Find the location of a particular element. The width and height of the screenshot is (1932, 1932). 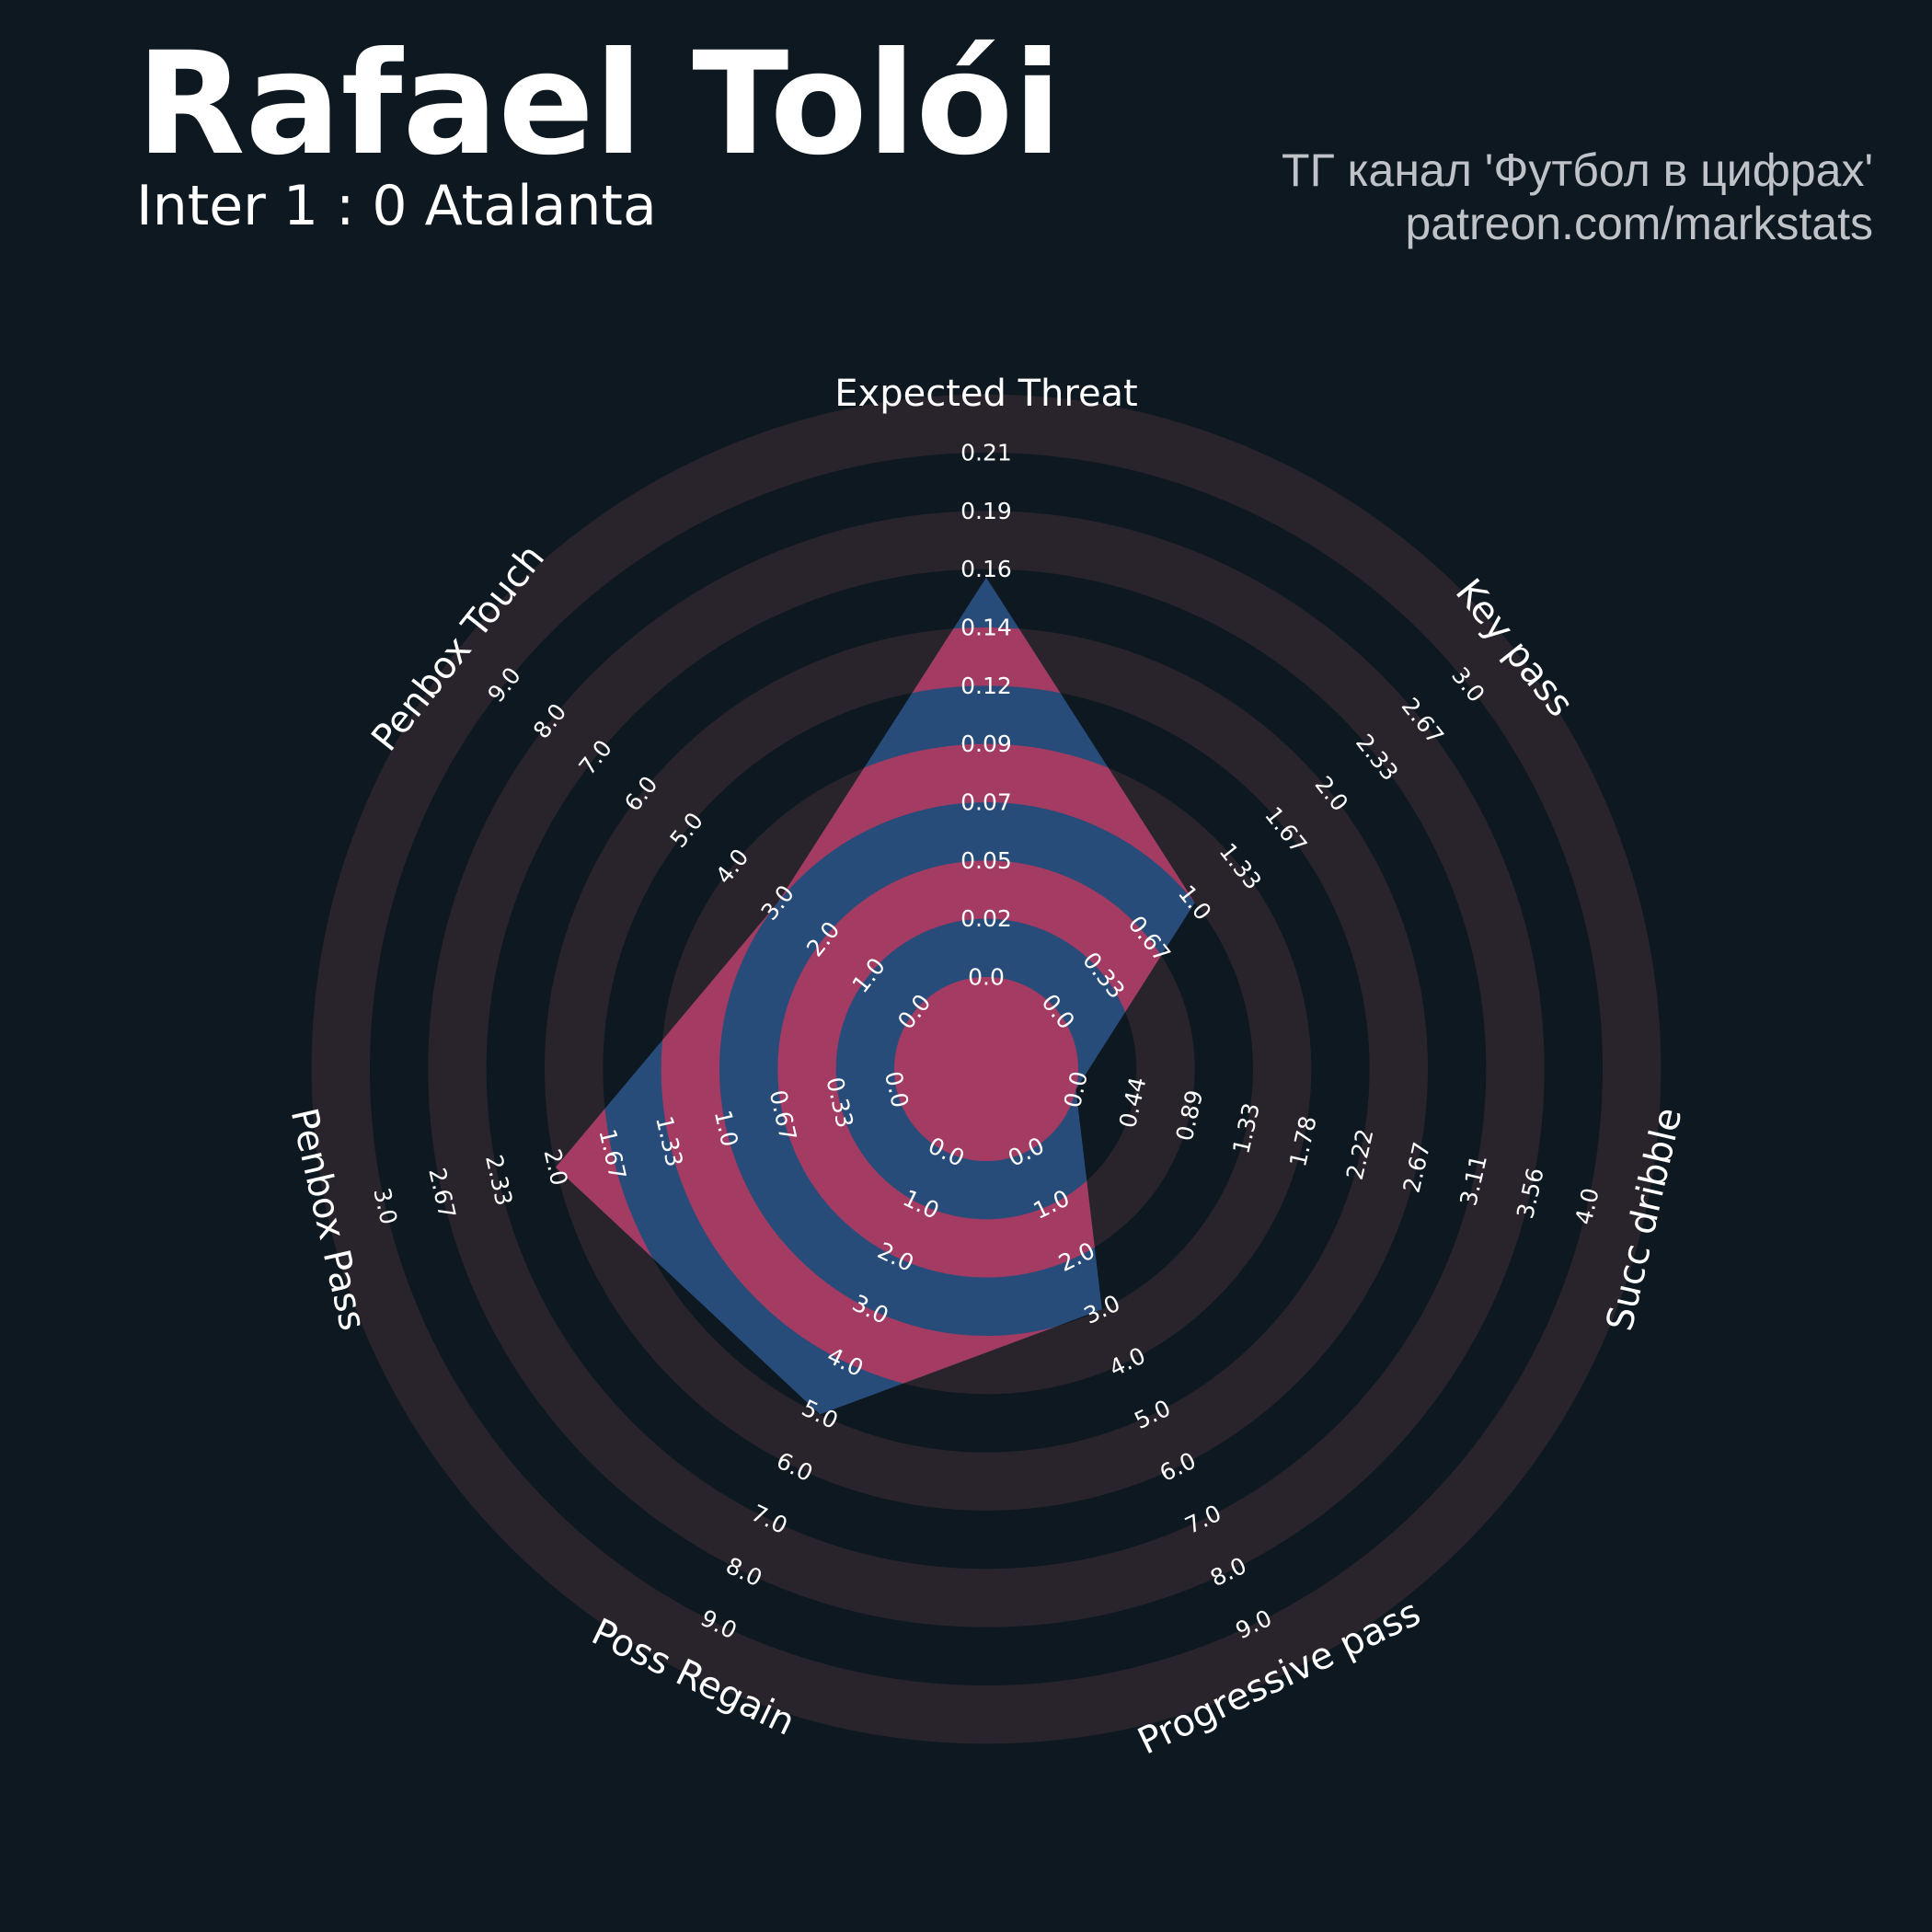

credit-patreon: patreon.com/markstats is located at coordinates (1639, 223).